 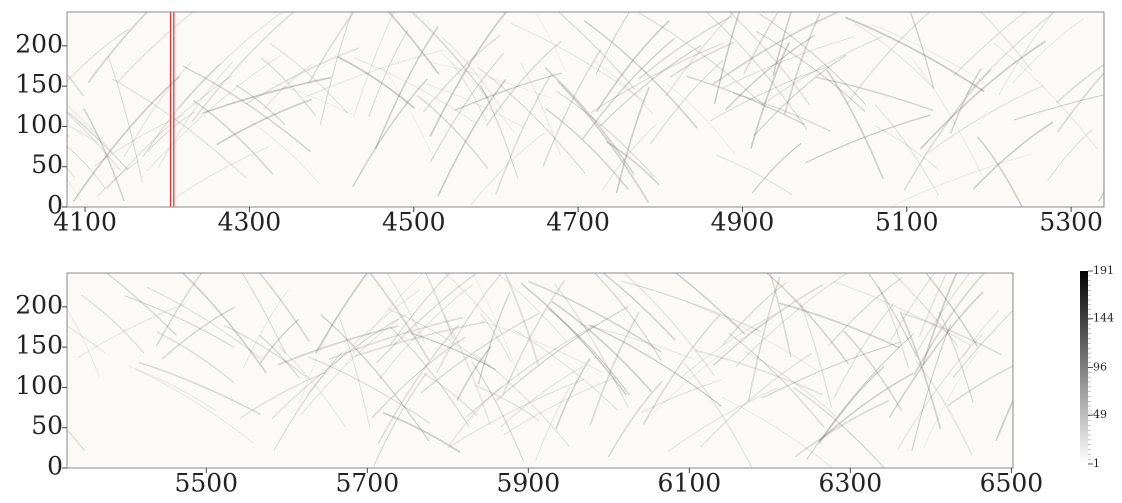 What do you see at coordinates (39, 43) in the screenshot?
I see `y-tick-label: 200` at bounding box center [39, 43].